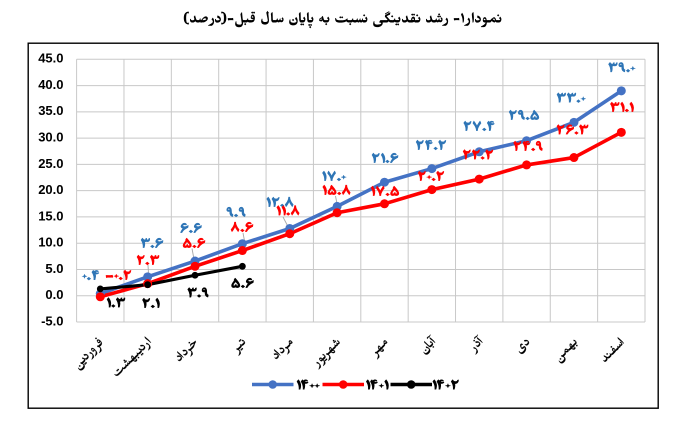 The width and height of the screenshot is (680, 424). Describe the element at coordinates (54, 294) in the screenshot. I see `svg-text: 0.0` at that location.